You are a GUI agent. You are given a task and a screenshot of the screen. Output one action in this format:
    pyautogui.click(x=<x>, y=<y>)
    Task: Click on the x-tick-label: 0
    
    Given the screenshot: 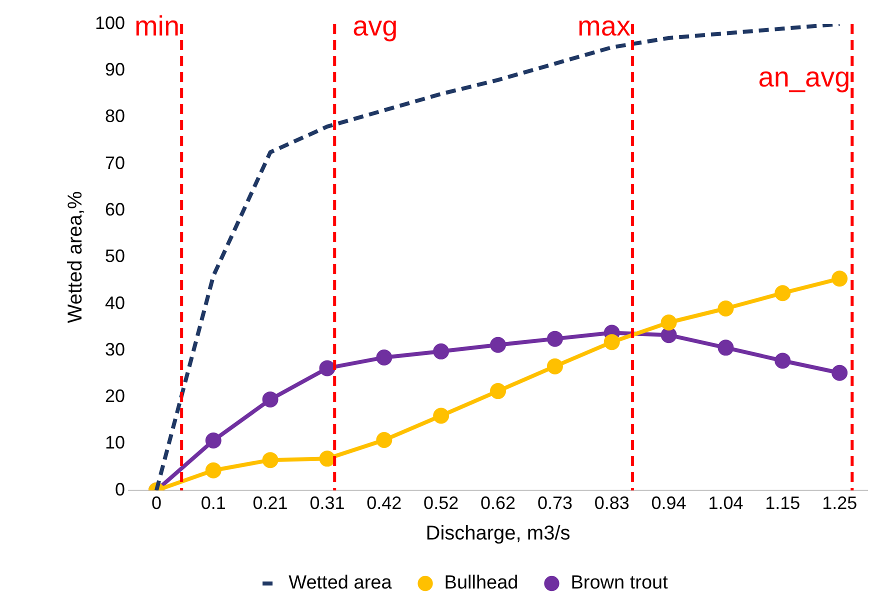 What is the action you would take?
    pyautogui.click(x=156, y=503)
    